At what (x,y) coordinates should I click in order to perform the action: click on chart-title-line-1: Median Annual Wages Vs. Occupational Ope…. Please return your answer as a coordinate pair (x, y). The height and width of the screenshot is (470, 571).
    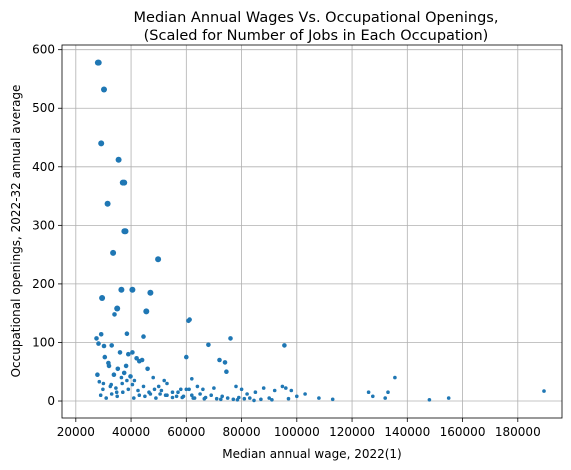
    Looking at the image, I should click on (316, 18).